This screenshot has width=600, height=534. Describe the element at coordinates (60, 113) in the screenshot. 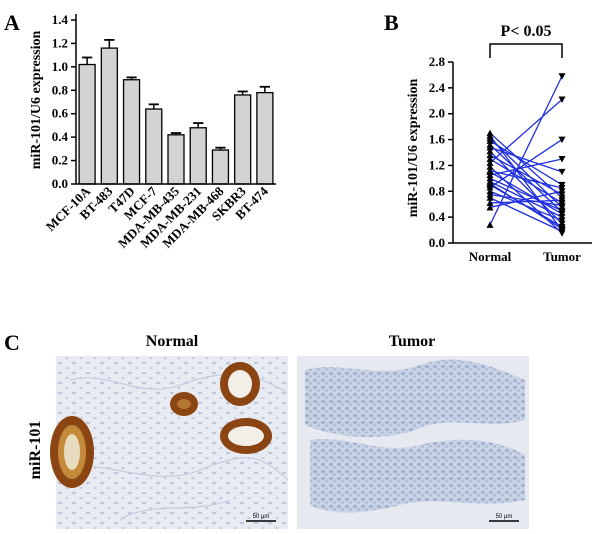

I see `chart-a-ytick-label: 0.6` at that location.